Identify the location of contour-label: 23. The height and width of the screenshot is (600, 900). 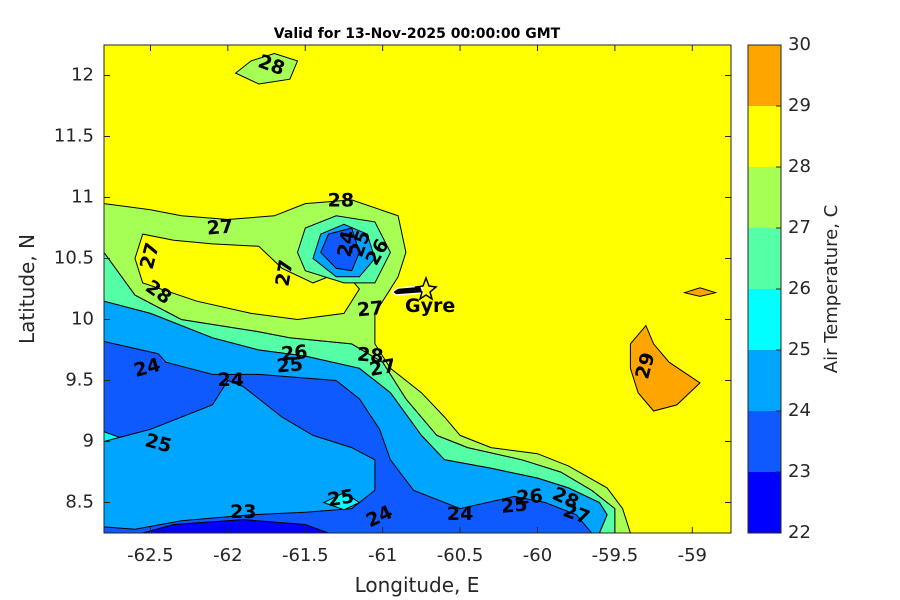
(243, 512).